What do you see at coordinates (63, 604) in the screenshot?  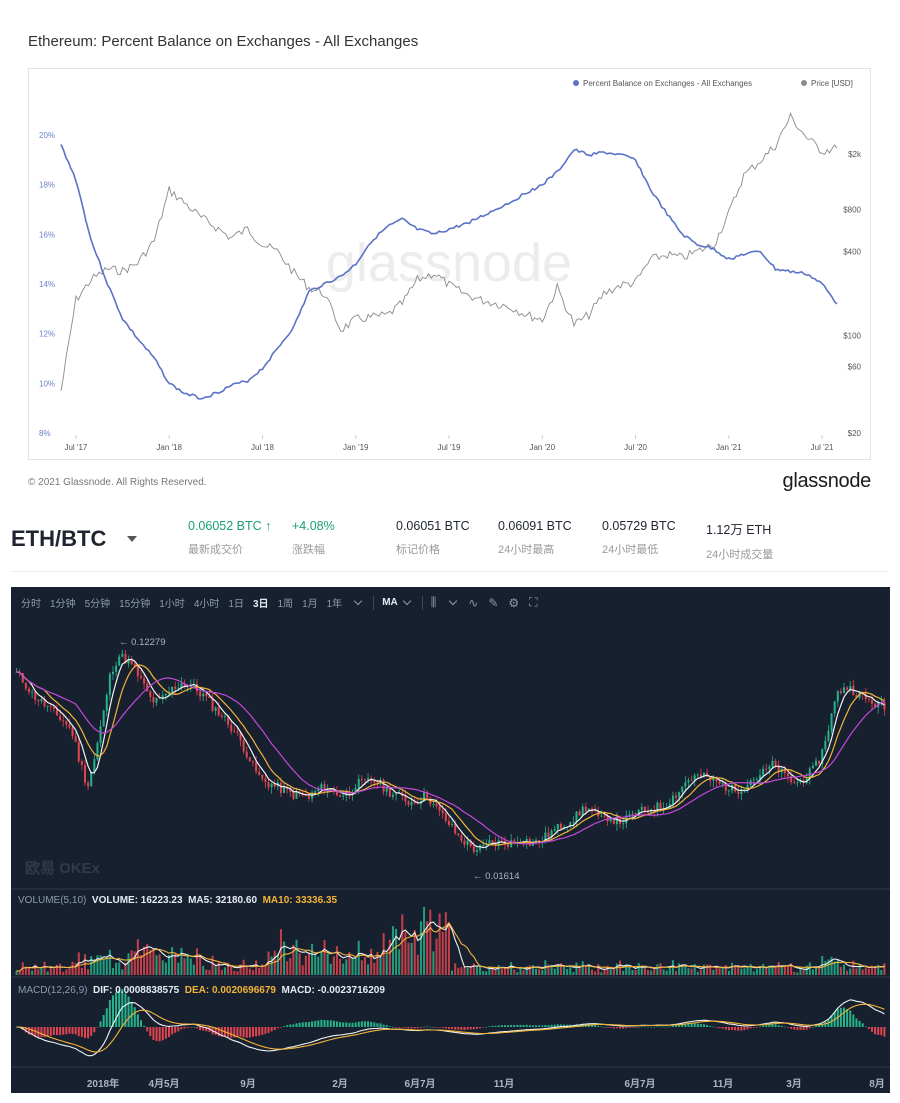 I see `interval-tab: 1分钟` at bounding box center [63, 604].